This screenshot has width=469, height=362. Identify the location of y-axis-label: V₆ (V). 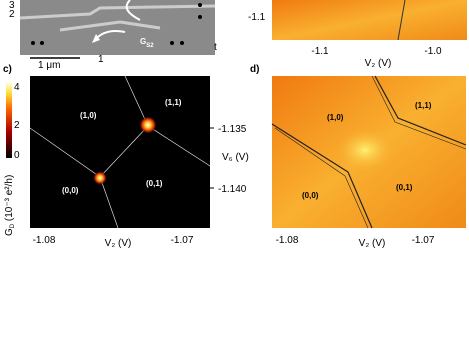
(235, 157).